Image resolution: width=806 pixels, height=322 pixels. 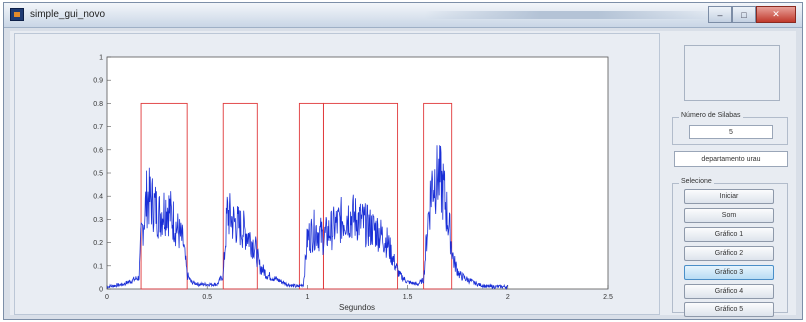 What do you see at coordinates (608, 297) in the screenshot?
I see `x-tick-label: 2.5` at bounding box center [608, 297].